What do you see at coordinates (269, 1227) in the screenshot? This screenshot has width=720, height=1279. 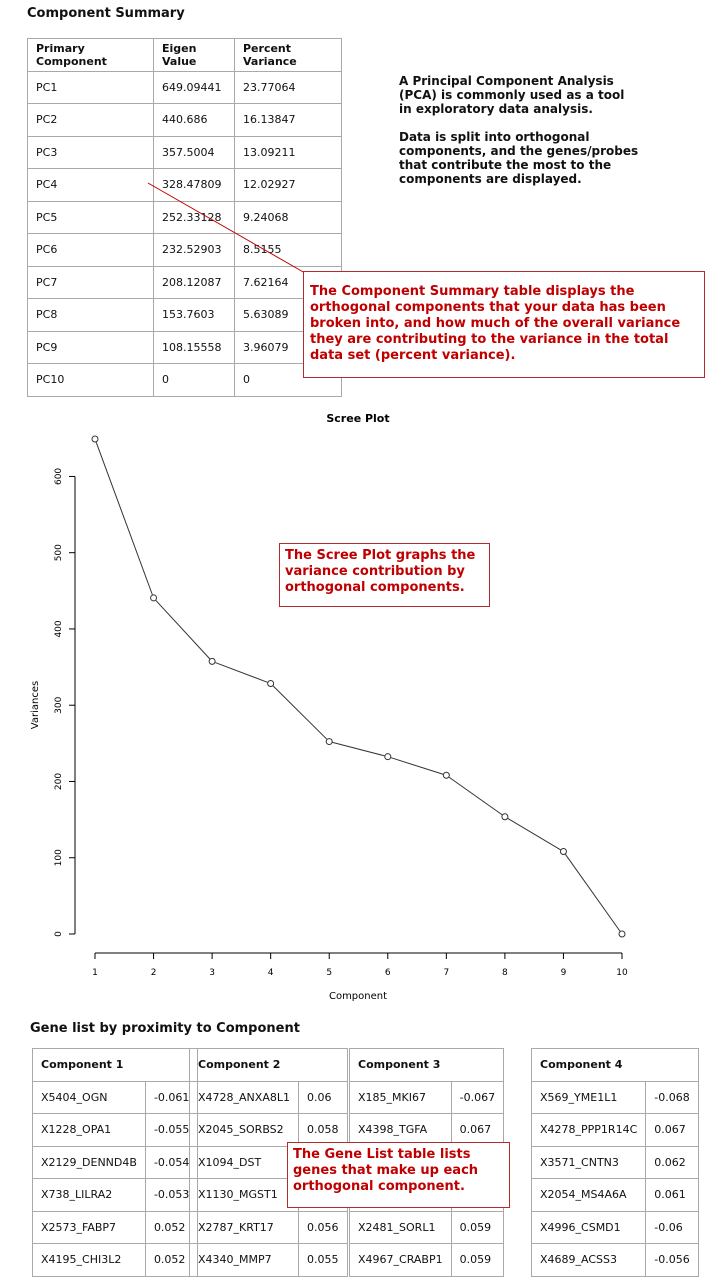 I see `gene-row: X2787_KRT17 0.056` at bounding box center [269, 1227].